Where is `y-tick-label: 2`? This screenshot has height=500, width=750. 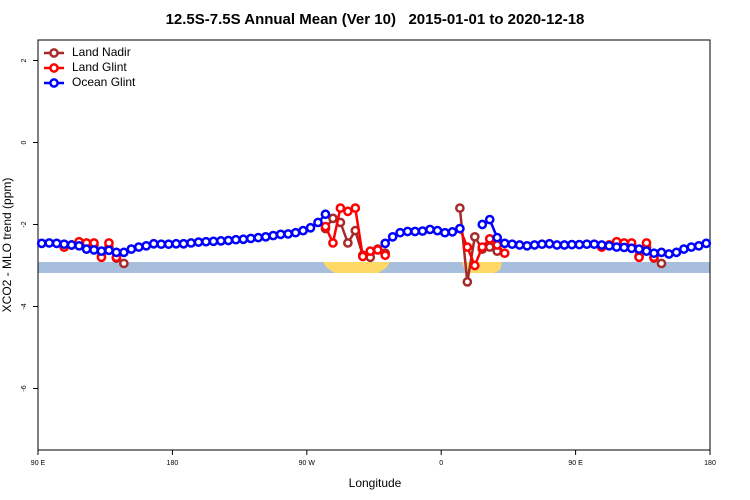
y-tick-label: 2 is located at coordinates (24, 60).